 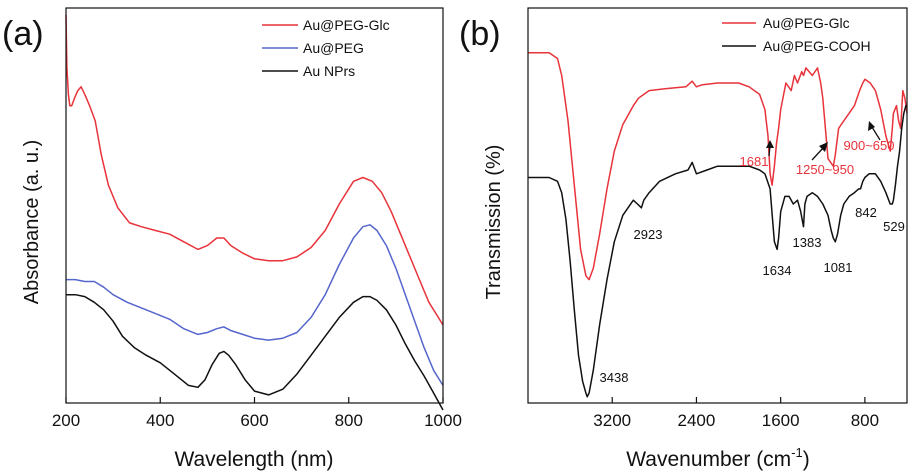 I want to click on x-tick-label-a-600: 600, so click(x=254, y=420).